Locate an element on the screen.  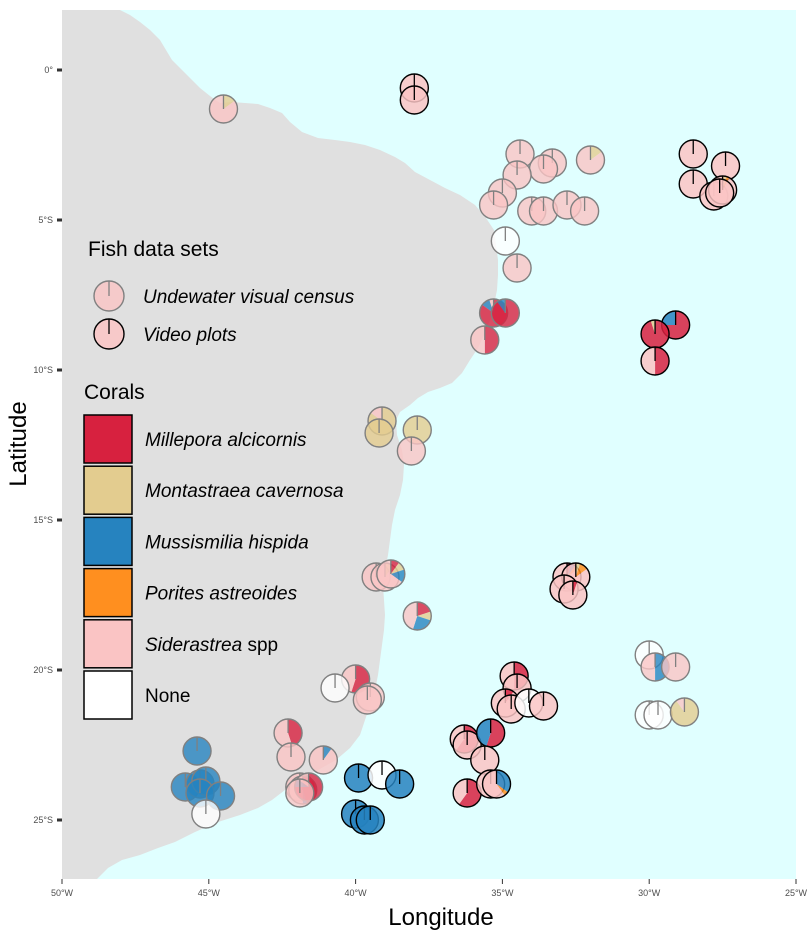
legend-coral-label: Siderastrea spp is located at coordinates (211, 645).